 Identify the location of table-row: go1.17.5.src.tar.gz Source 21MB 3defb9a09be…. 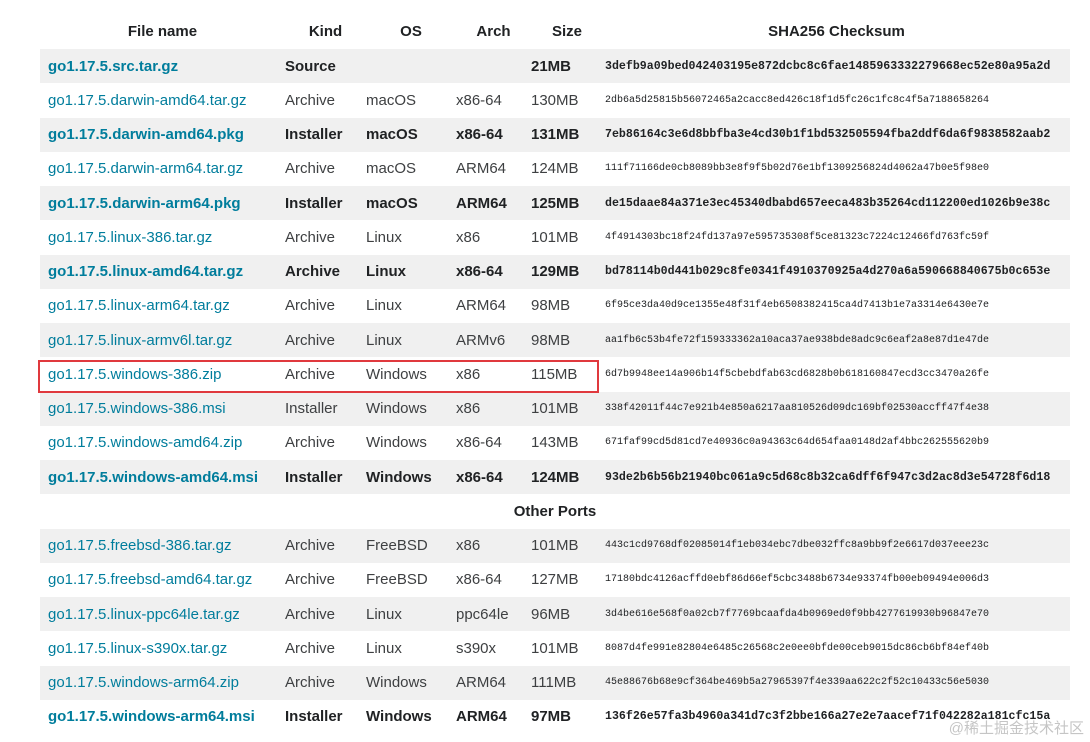
(555, 66).